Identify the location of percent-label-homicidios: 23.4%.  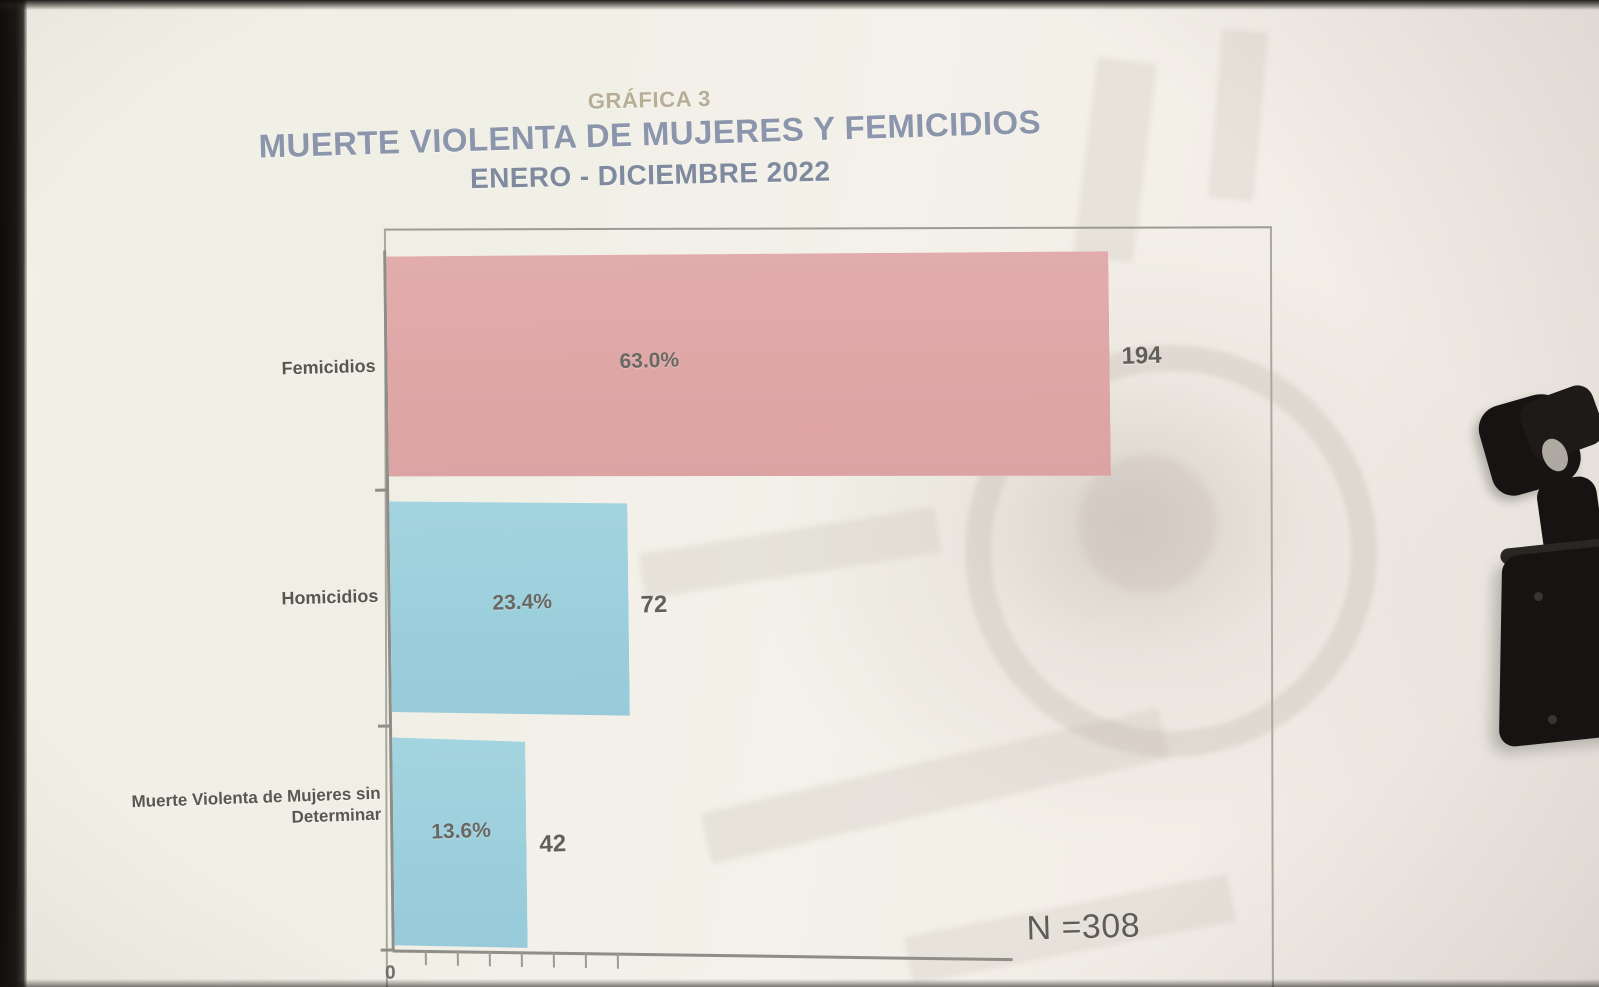
(522, 602).